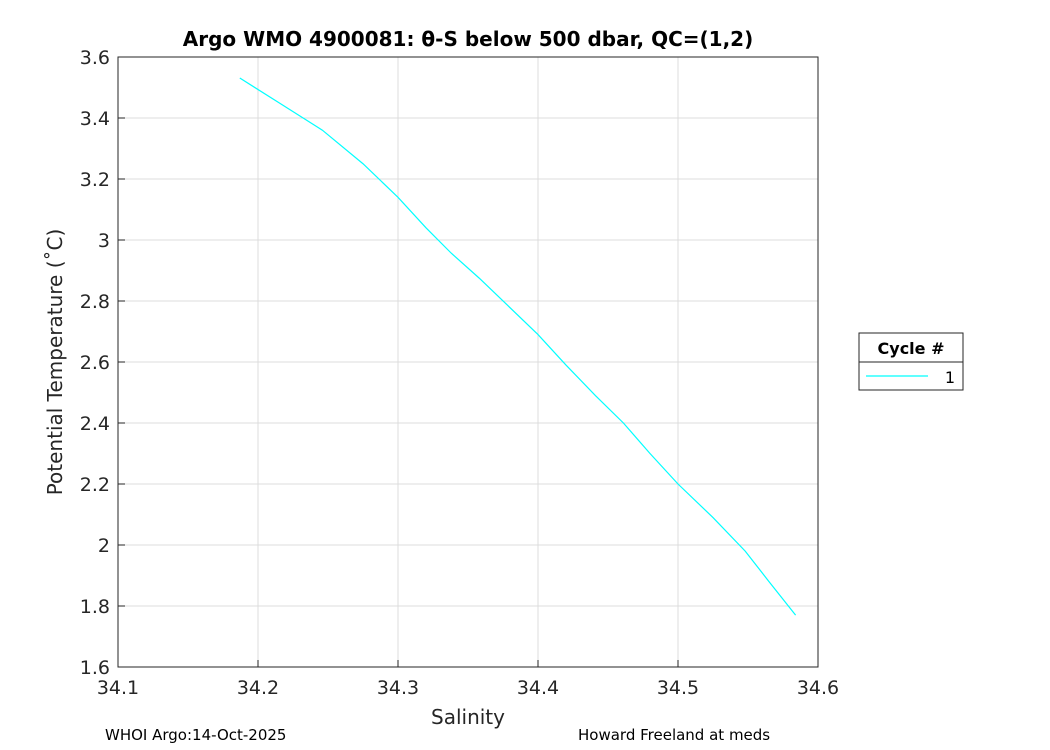 The width and height of the screenshot is (1050, 750). I want to click on legend-title: Cycle #, so click(911, 348).